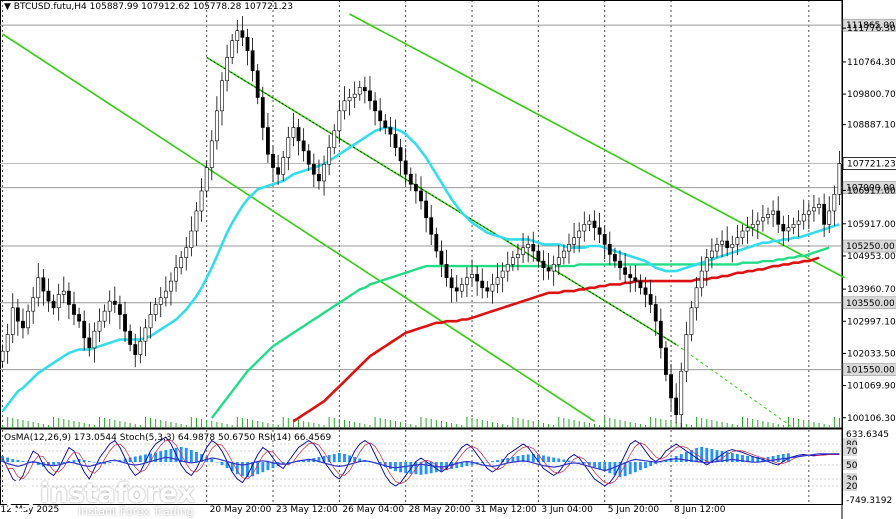  Describe the element at coordinates (871, 191) in the screenshot. I see `price-label: 106917.00` at that location.